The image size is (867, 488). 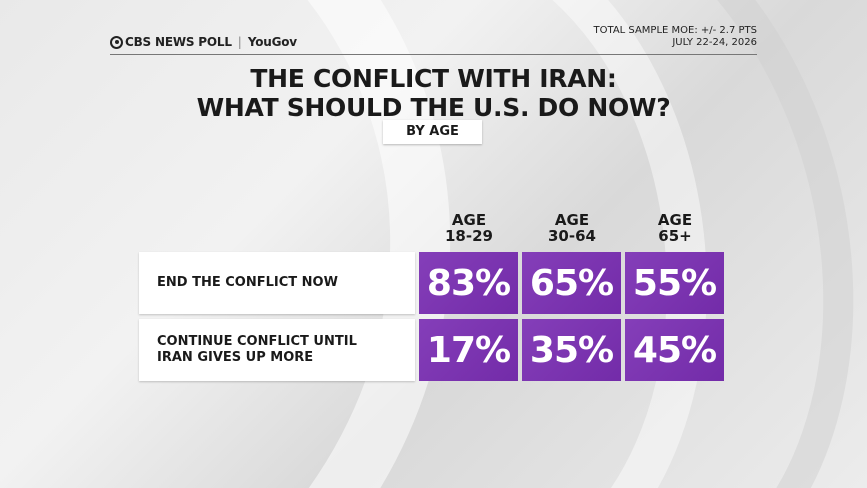 I want to click on cell-value: 45%, so click(x=674, y=350).